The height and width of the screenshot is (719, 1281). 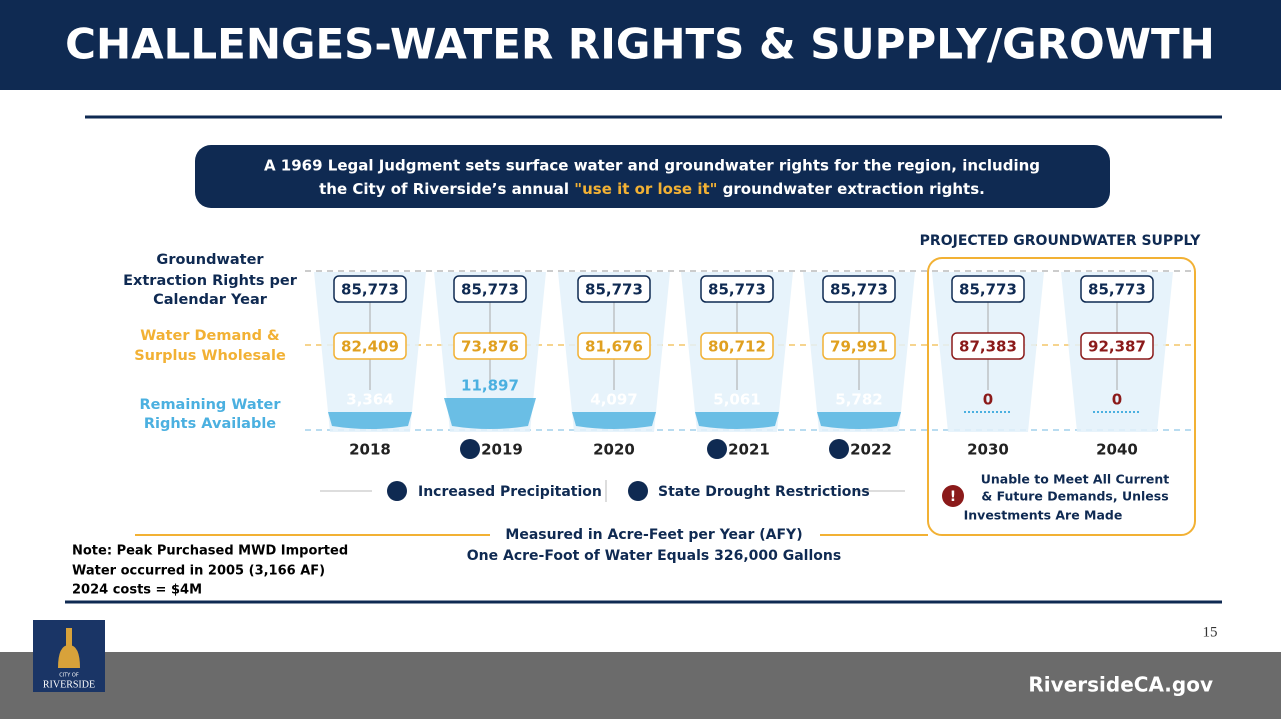 I want to click on demand-value: 92,387, so click(x=1117, y=347).